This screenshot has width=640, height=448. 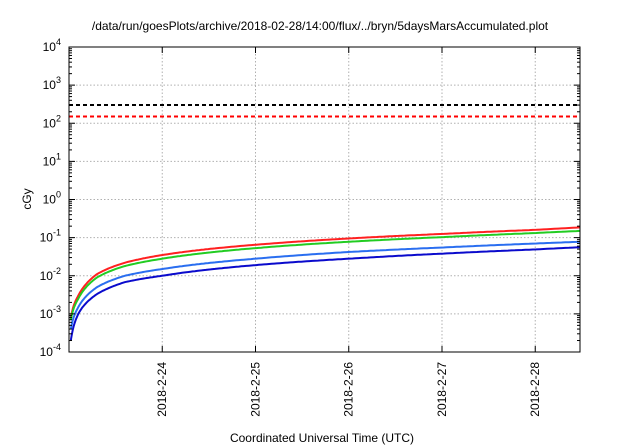 What do you see at coordinates (162, 389) in the screenshot?
I see `x-tick-label: 2018-2-24` at bounding box center [162, 389].